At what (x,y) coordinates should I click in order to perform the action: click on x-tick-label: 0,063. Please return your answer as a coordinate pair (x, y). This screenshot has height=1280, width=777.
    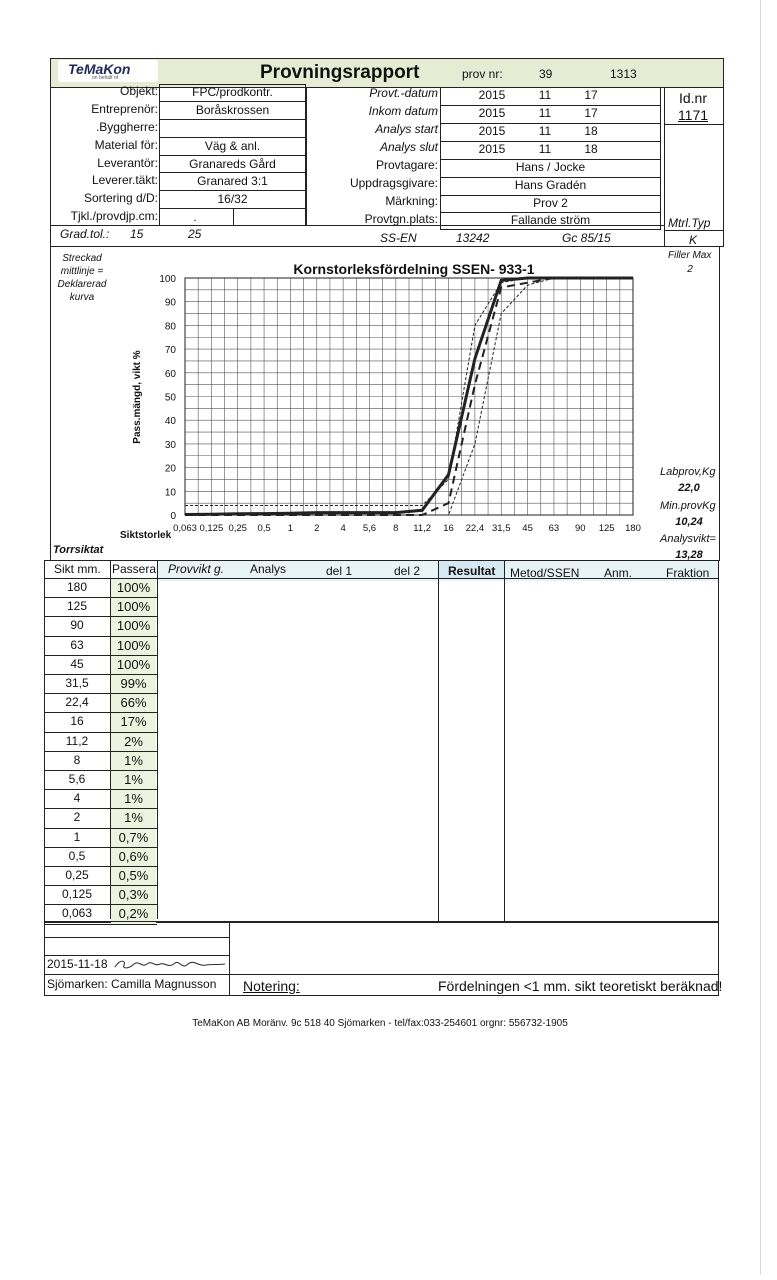
    Looking at the image, I should click on (185, 528).